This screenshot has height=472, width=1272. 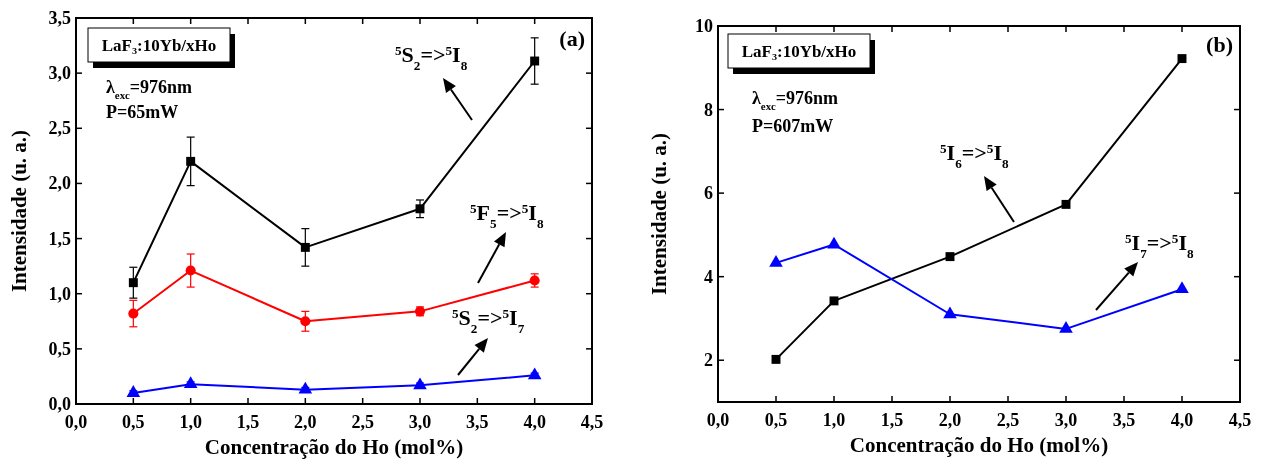 I want to click on series-label: $^{5}$I$_{7}$=>$^{5}$I$_{8}$, so click(x=1159, y=245).